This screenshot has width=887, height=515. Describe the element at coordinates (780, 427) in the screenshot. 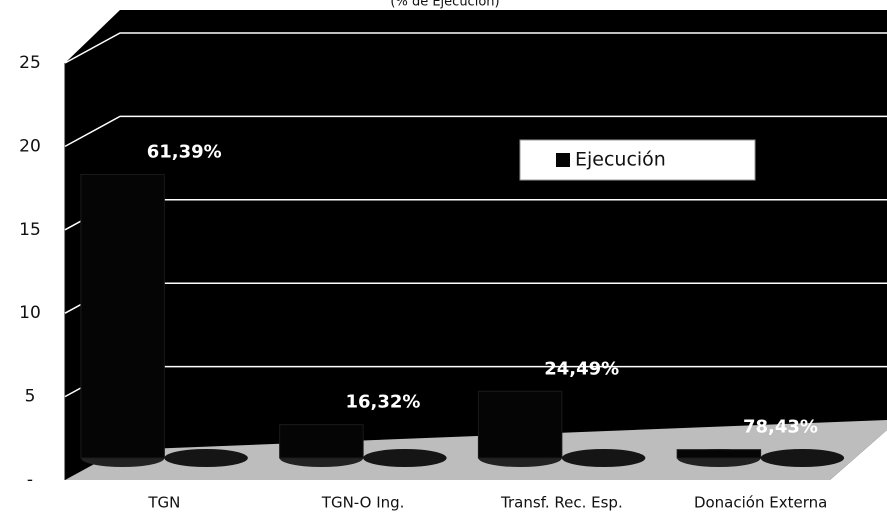

I see `data-label: 78,43%` at that location.